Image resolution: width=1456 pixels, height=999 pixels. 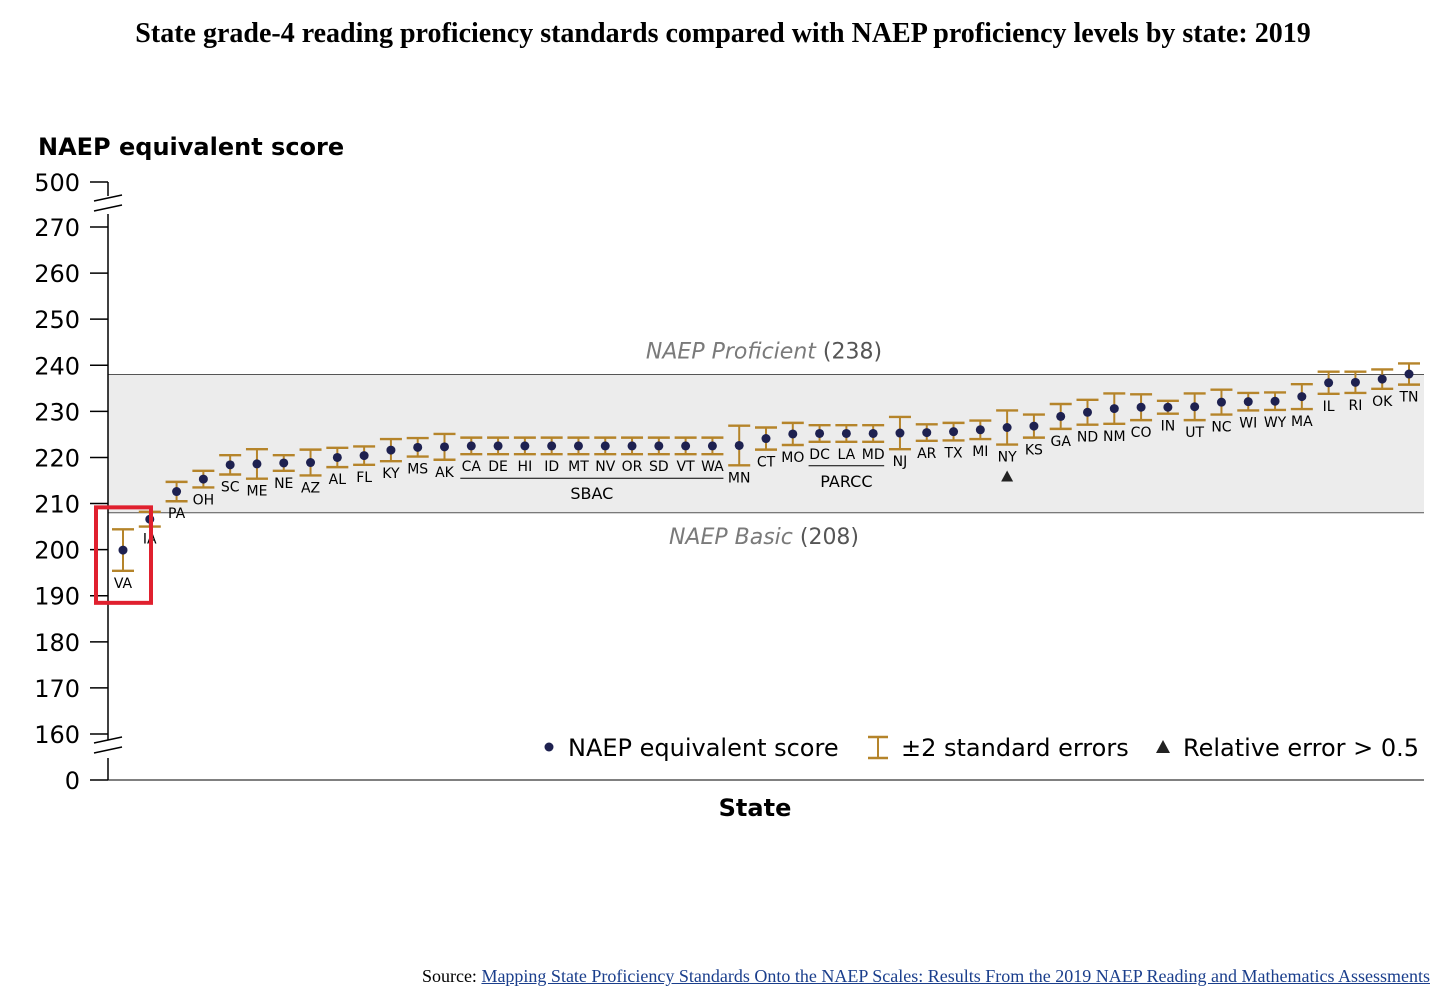 What do you see at coordinates (1114, 437) in the screenshot?
I see `state-label: NM` at bounding box center [1114, 437].